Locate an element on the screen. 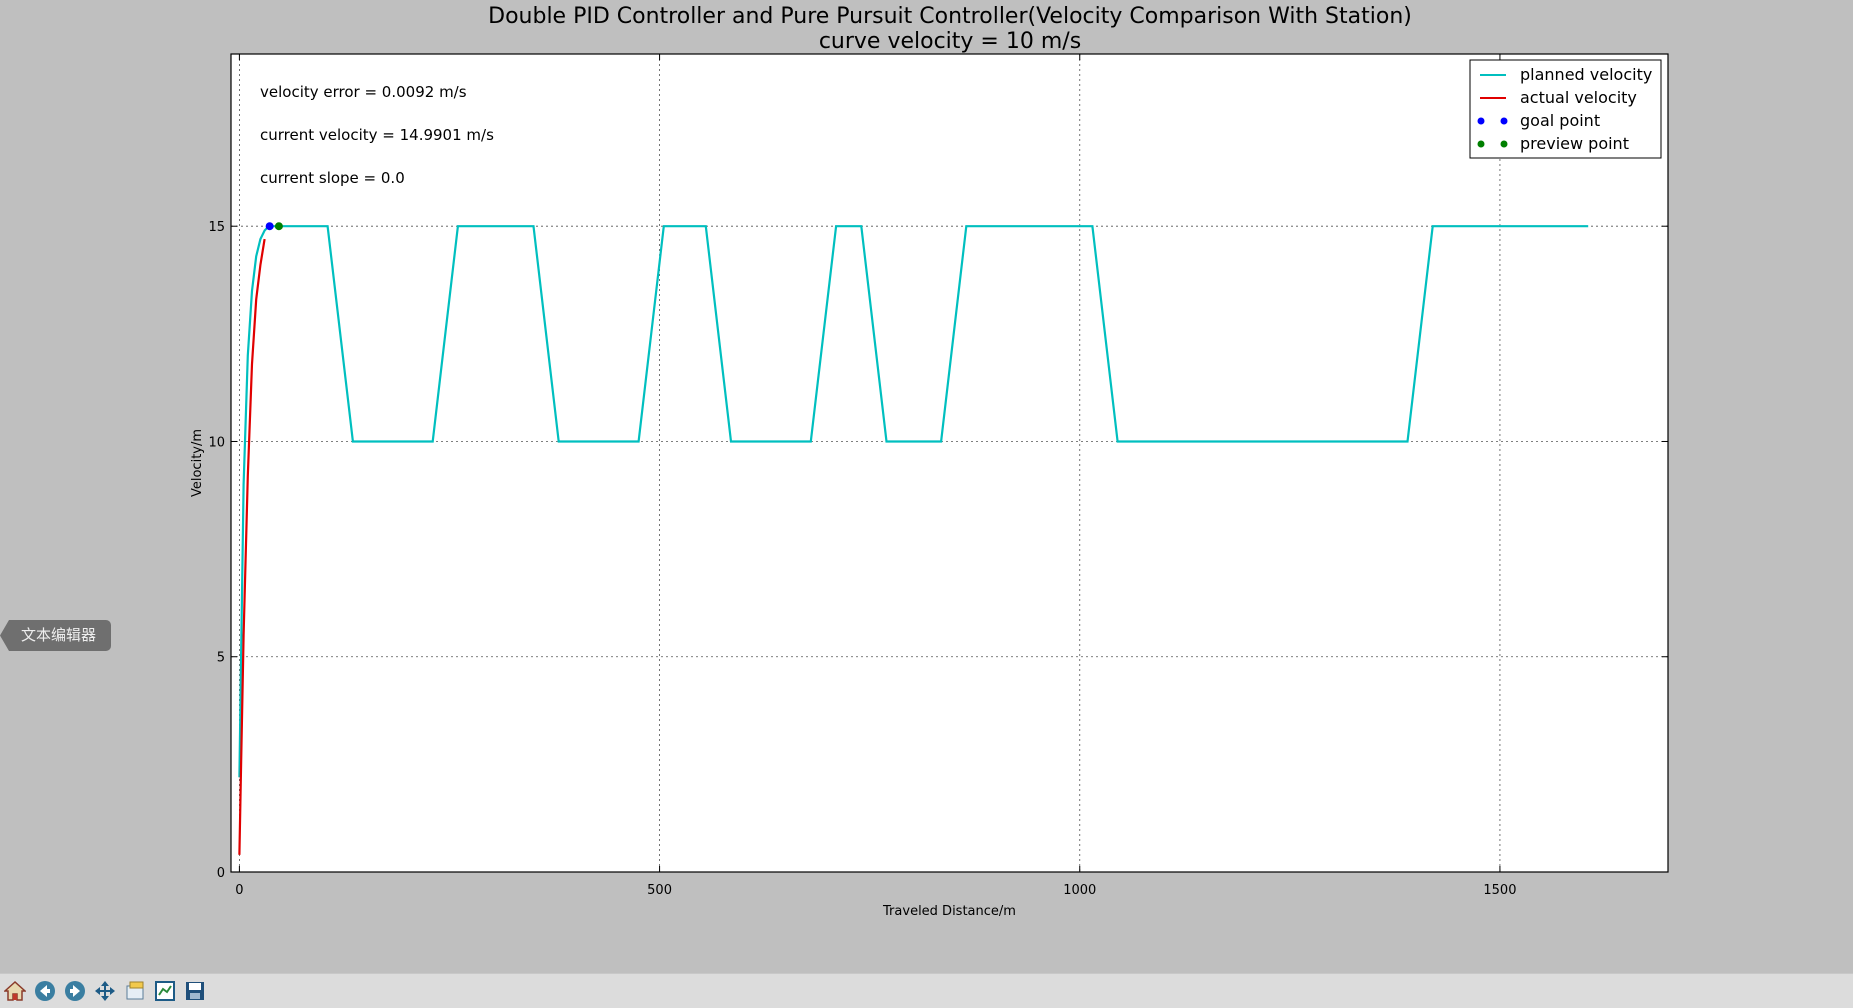 This screenshot has height=1008, width=1853. legend-label: planned velocity is located at coordinates (1586, 74).